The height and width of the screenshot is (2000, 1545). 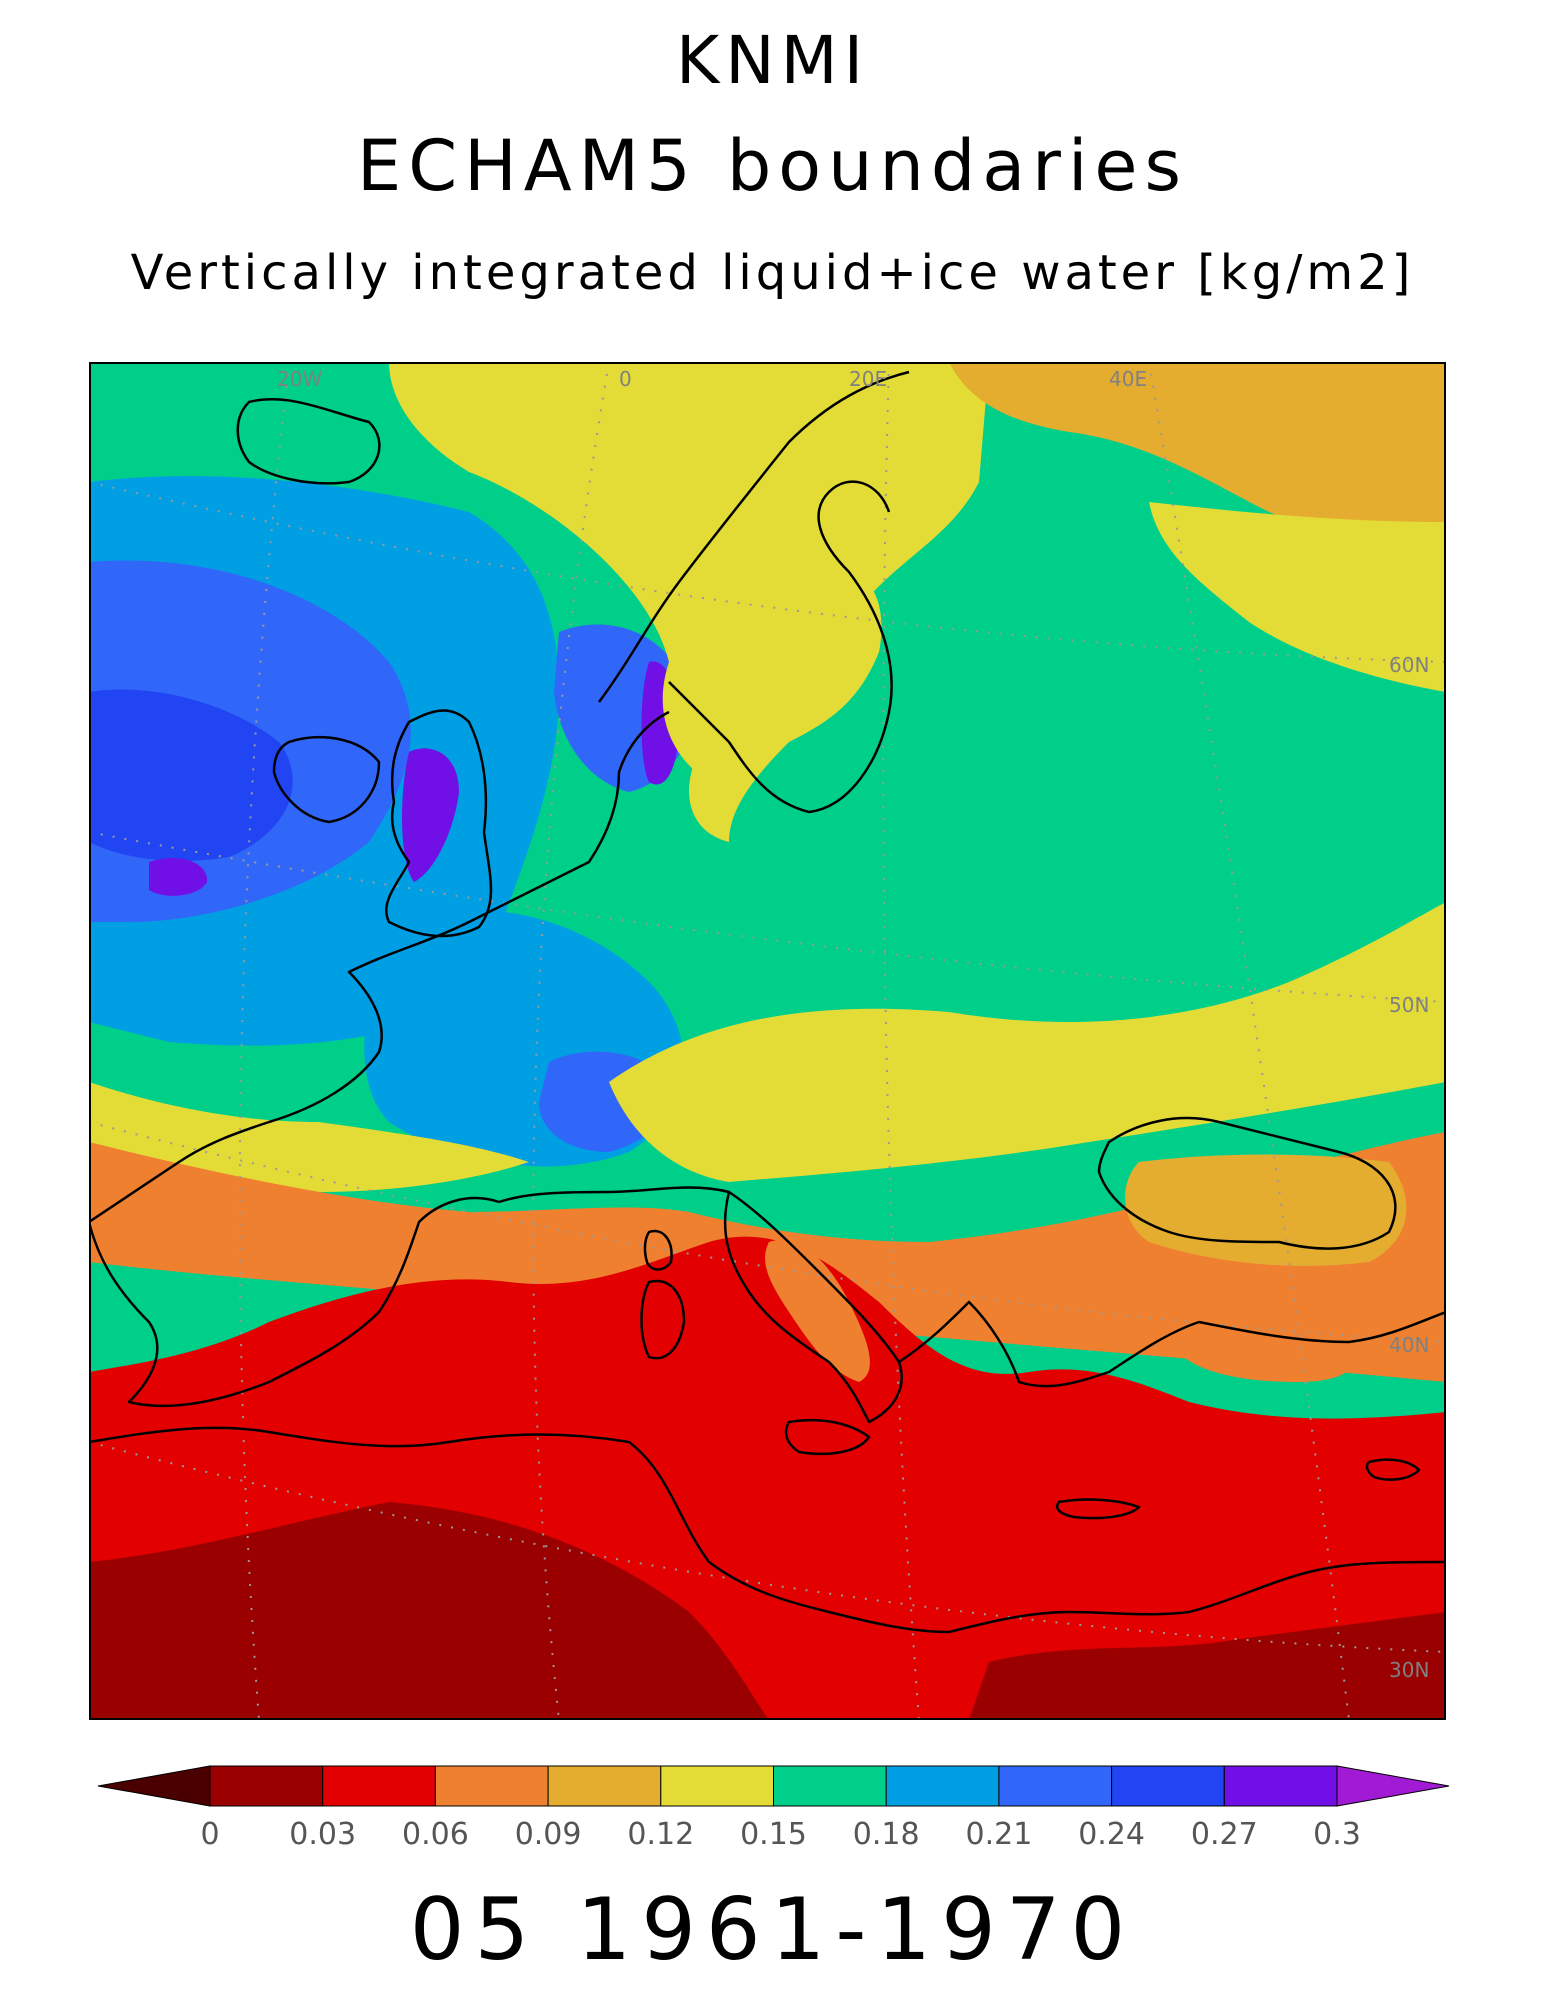 What do you see at coordinates (1111, 1834) in the screenshot?
I see `colorbar-tick-label: 0.24` at bounding box center [1111, 1834].